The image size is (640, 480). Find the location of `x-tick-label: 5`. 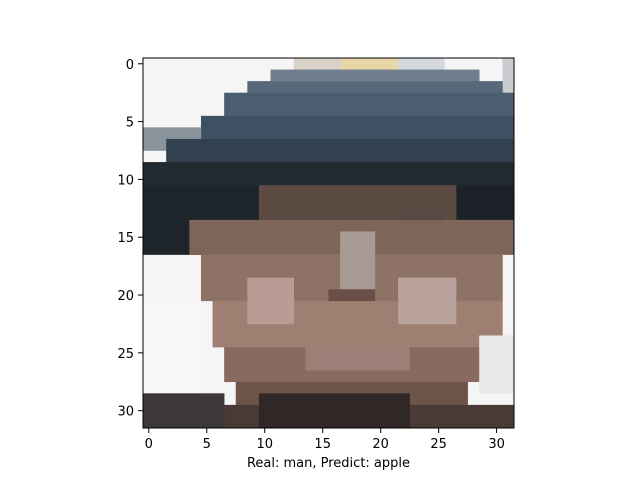

x-tick-label: 5 is located at coordinates (207, 444).